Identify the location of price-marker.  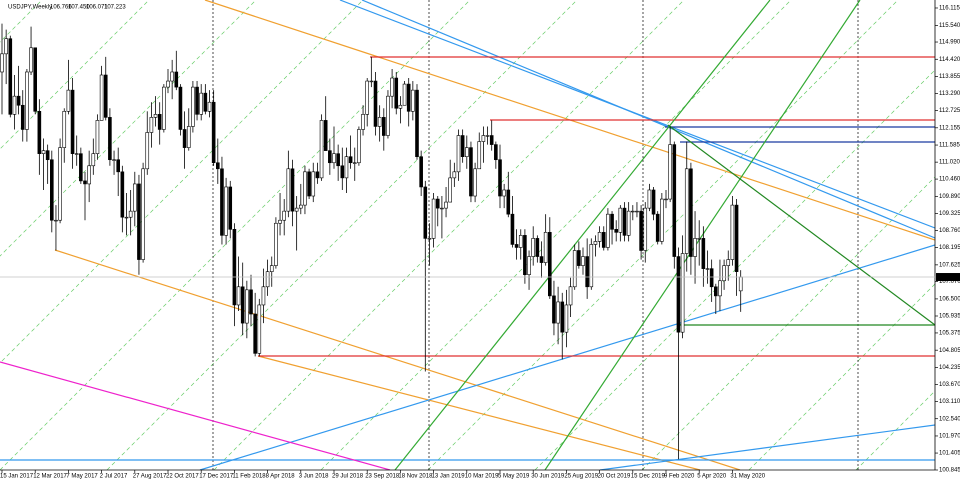
(948, 277).